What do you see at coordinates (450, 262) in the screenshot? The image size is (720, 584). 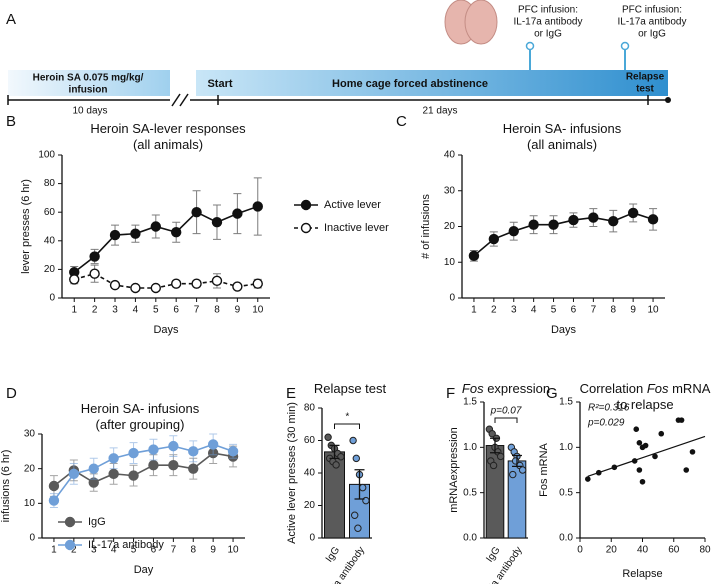 I see `y-tick-label: 10` at bounding box center [450, 262].